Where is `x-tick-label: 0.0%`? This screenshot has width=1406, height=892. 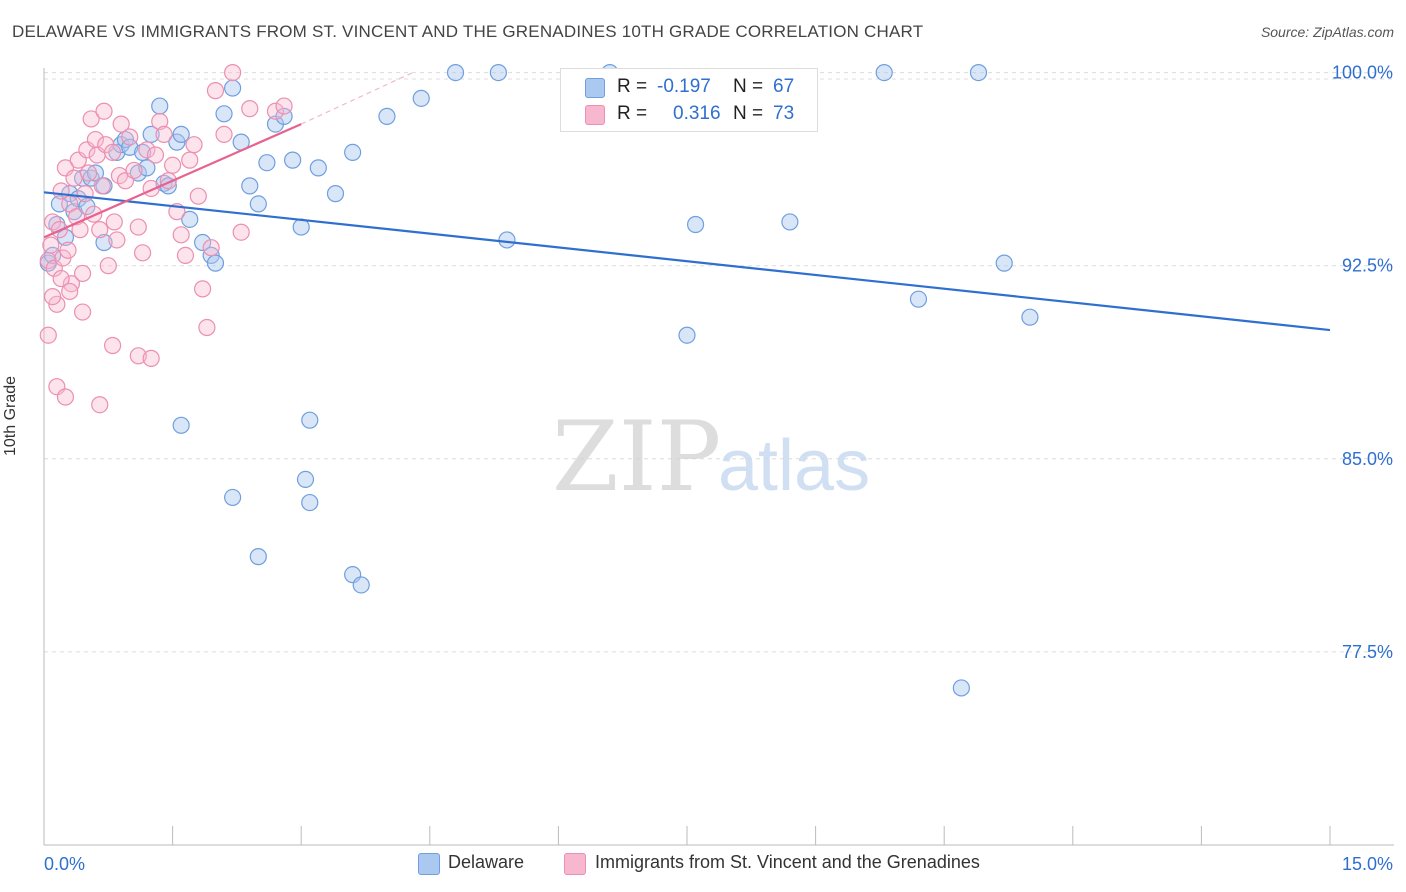
x-tick-label: 0.0% is located at coordinates (64, 864).